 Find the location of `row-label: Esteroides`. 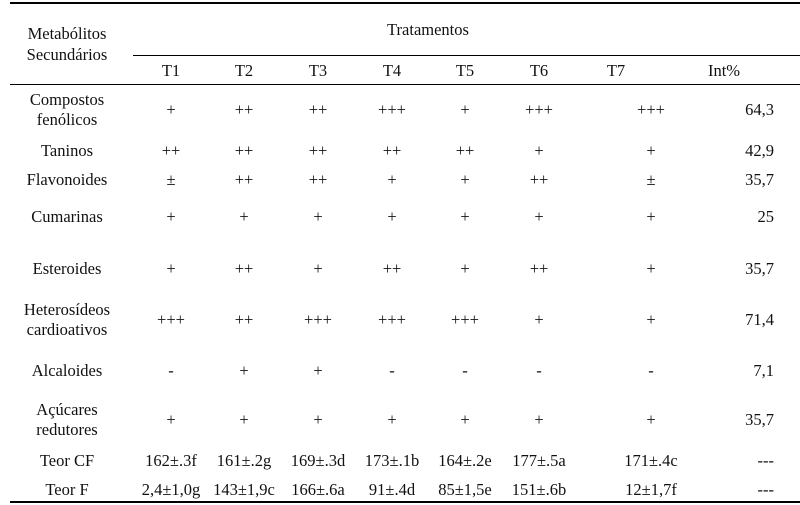

row-label: Esteroides is located at coordinates (67, 268).